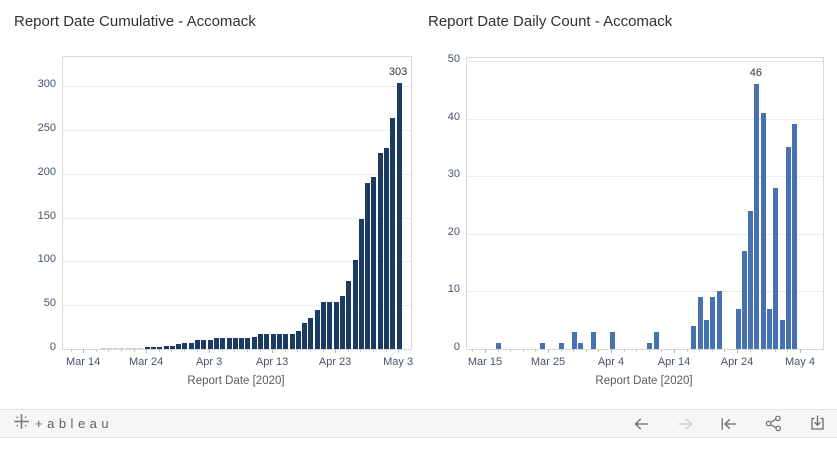  What do you see at coordinates (456, 347) in the screenshot?
I see `y-axis-tick-label: 0` at bounding box center [456, 347].